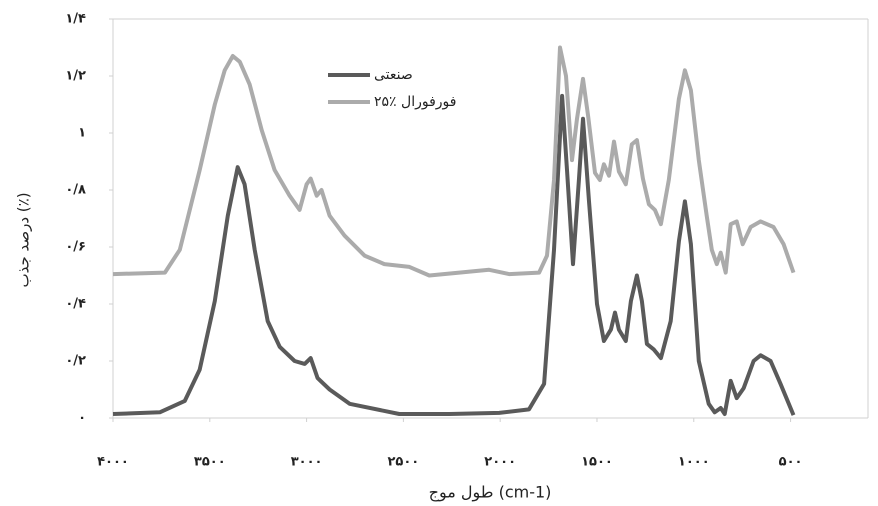 The width and height of the screenshot is (878, 506). What do you see at coordinates (500, 462) in the screenshot?
I see `x-tick-label: ۲۰۰۰` at bounding box center [500, 462].